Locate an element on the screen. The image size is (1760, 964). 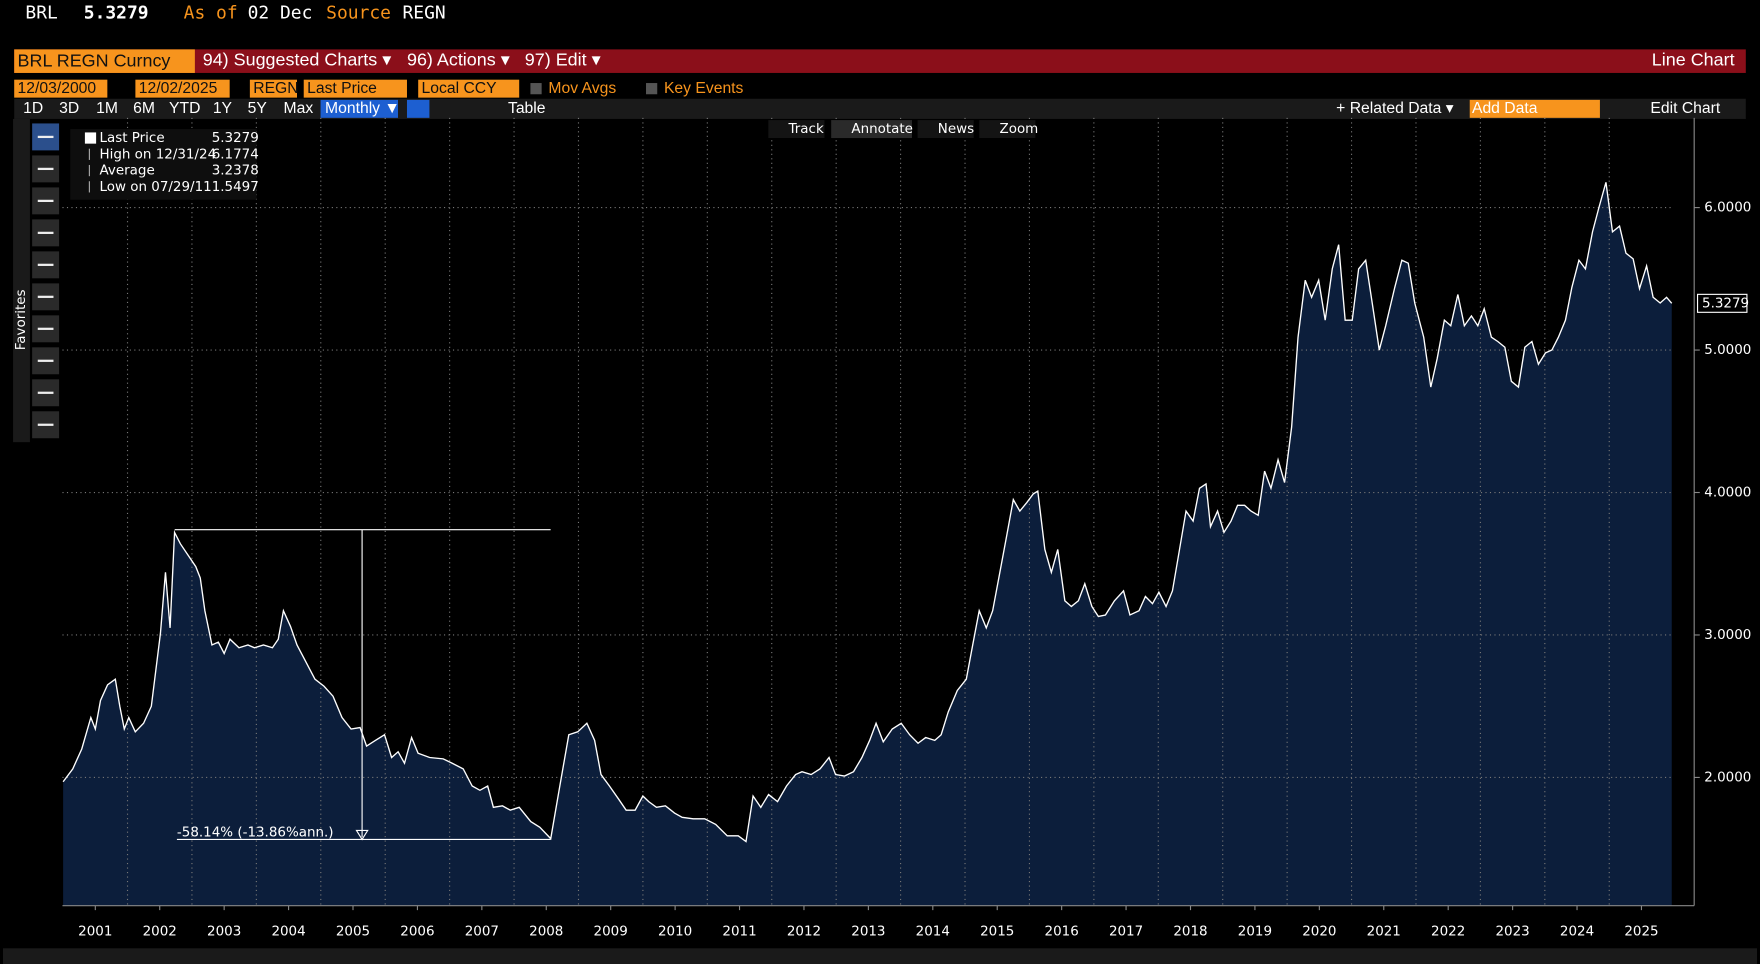
period-button: 1D is located at coordinates (33, 108).